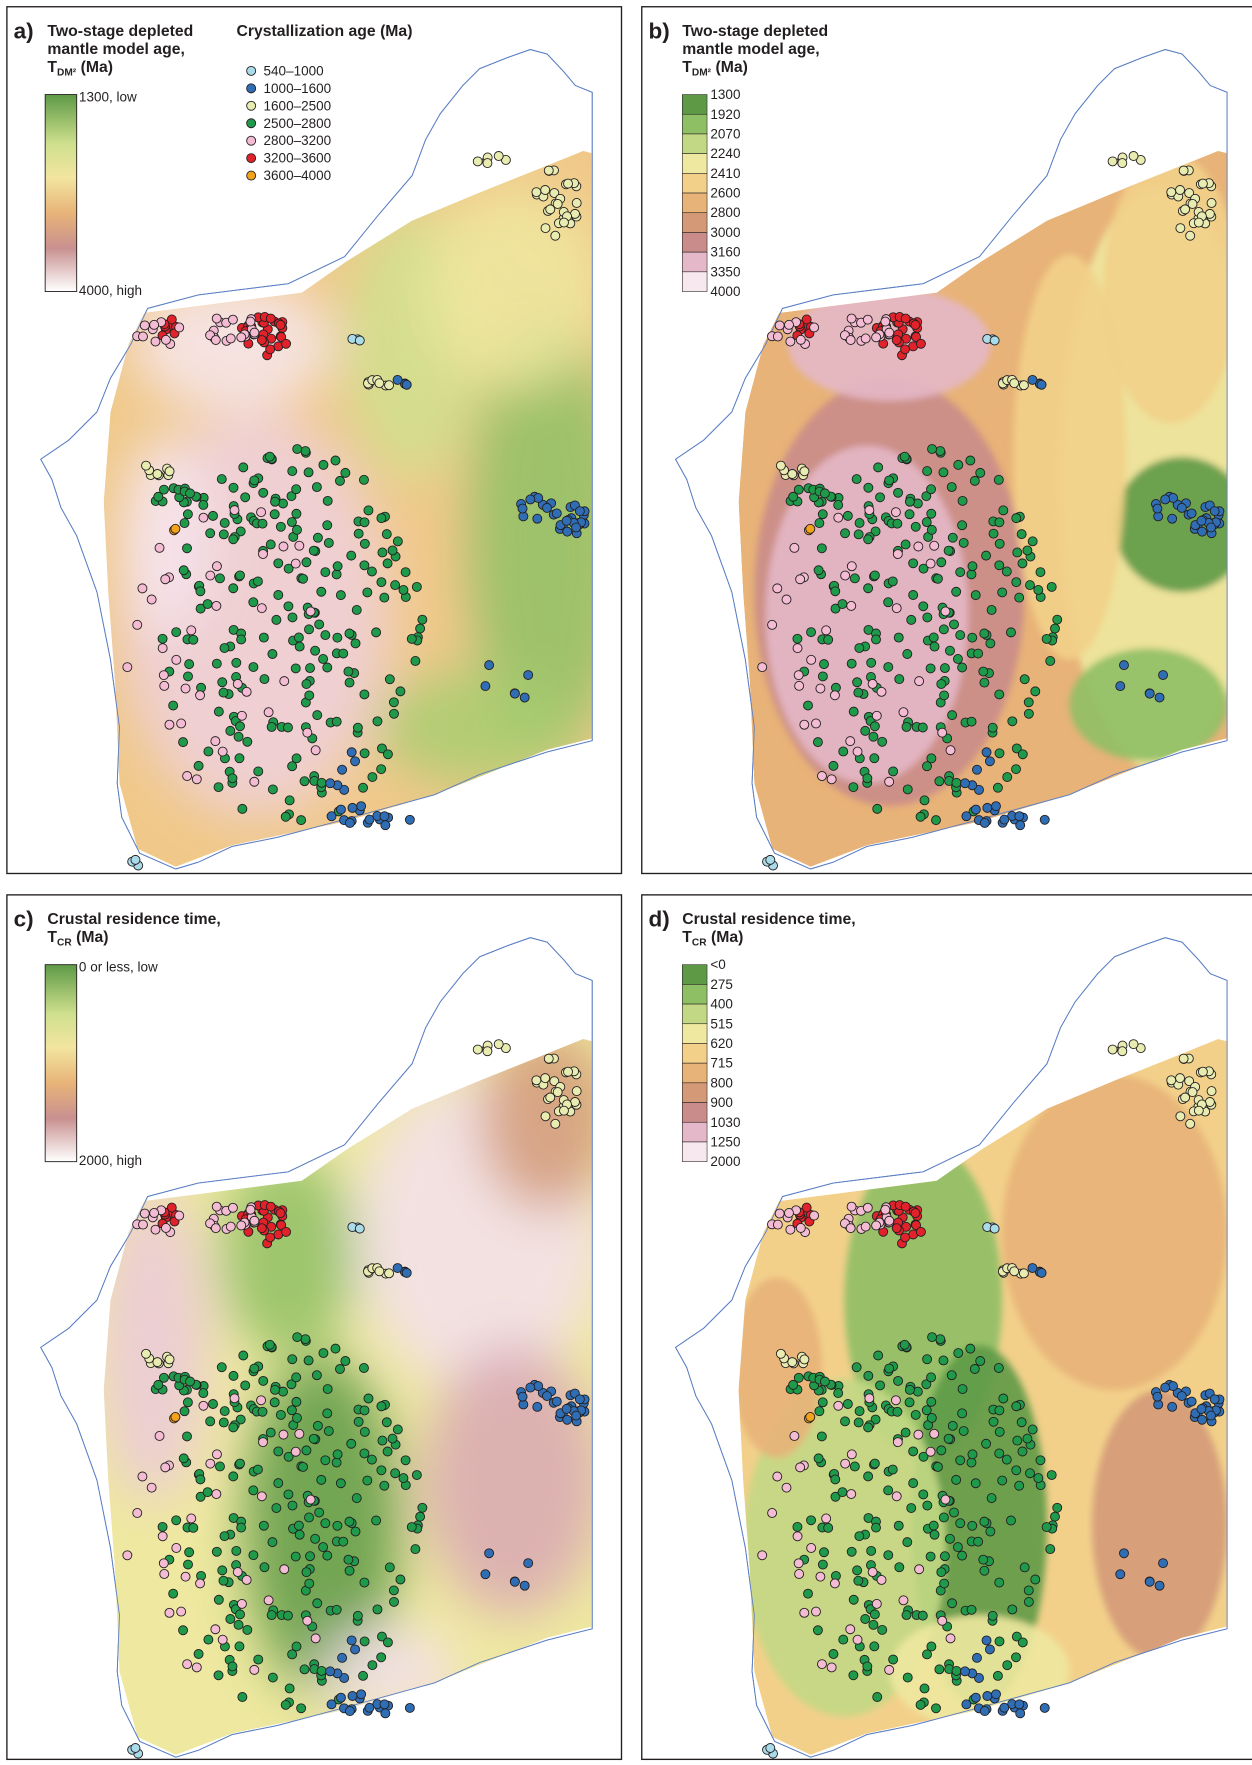 The height and width of the screenshot is (1765, 1252). What do you see at coordinates (750, 49) in the screenshot?
I see `panel-title: mantle model age,` at bounding box center [750, 49].